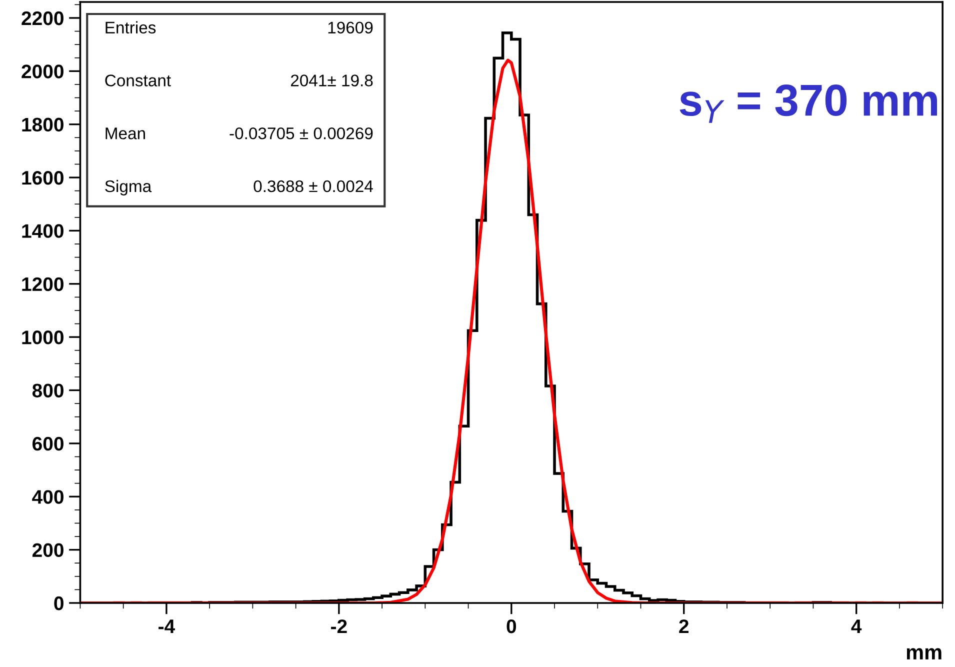 This screenshot has height=667, width=955. I want to click on y-tick-label: 1200, so click(43, 284).